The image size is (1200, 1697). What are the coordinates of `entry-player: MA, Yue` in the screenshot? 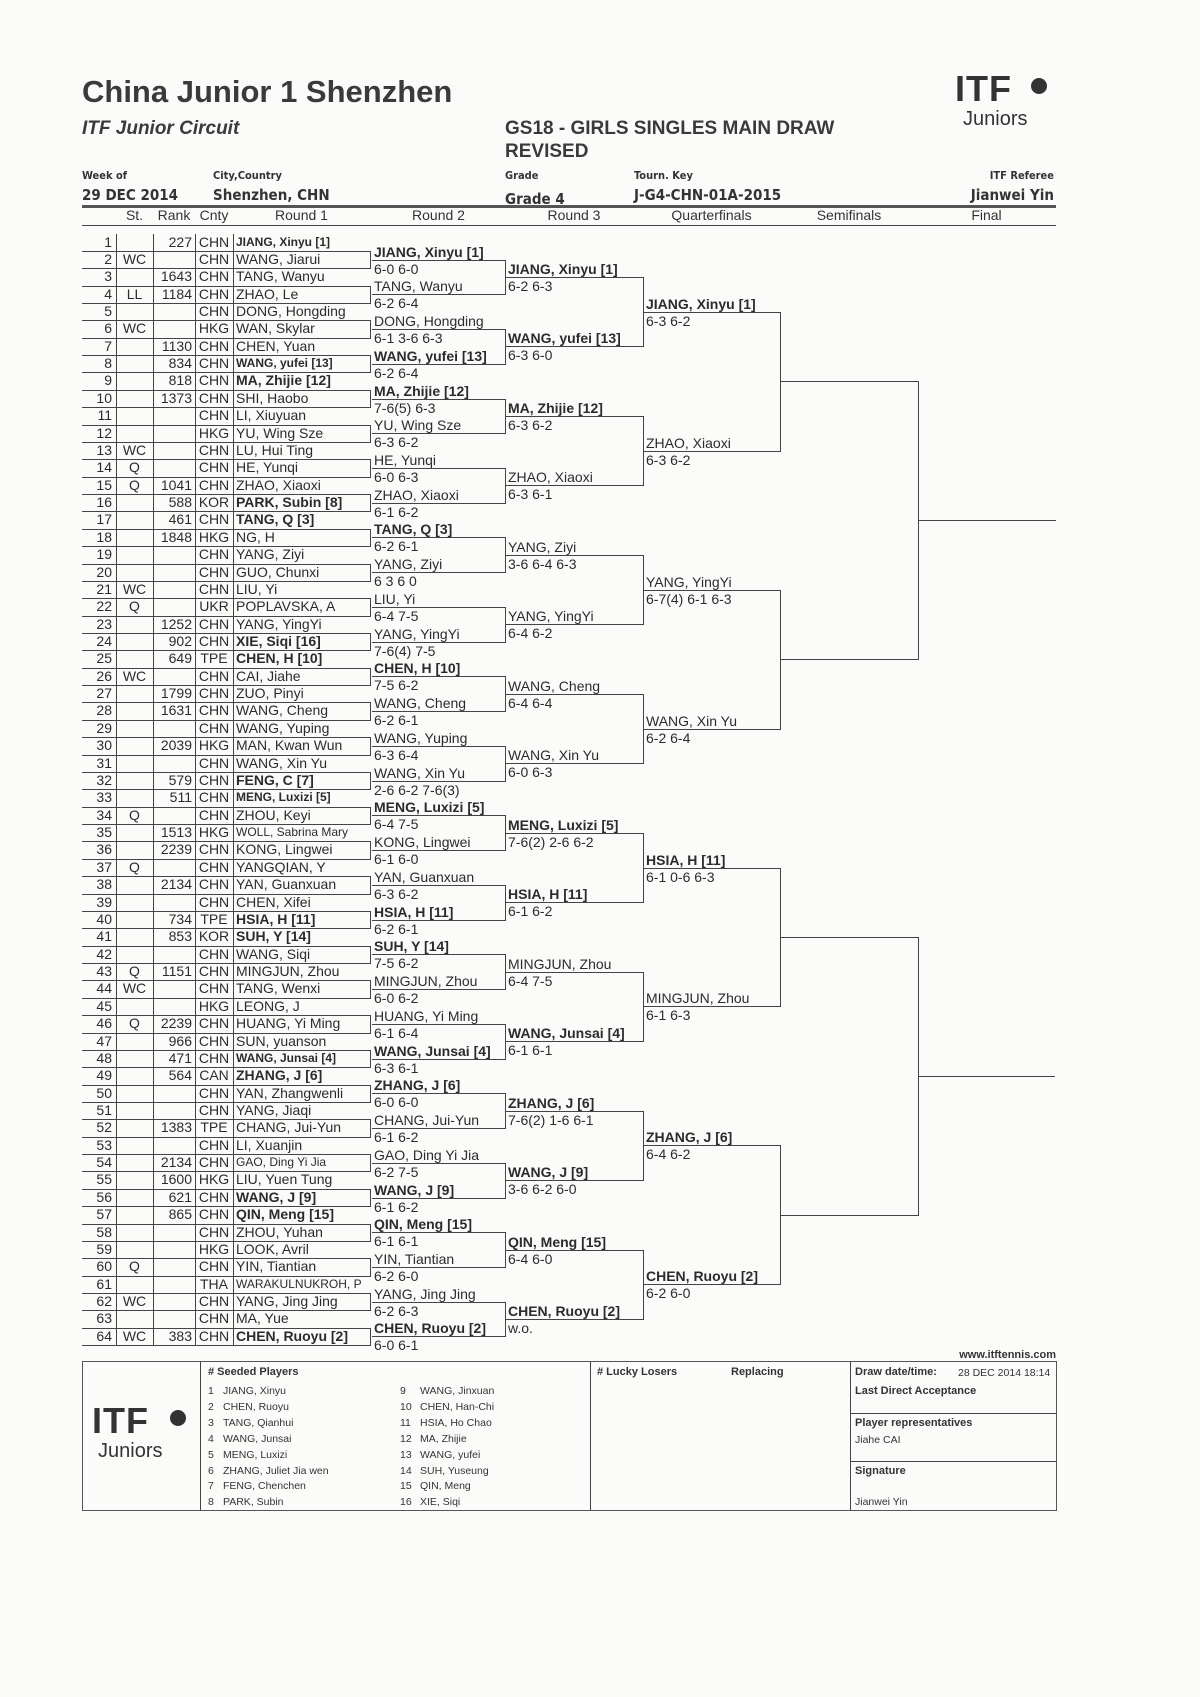 It's located at (262, 1318).